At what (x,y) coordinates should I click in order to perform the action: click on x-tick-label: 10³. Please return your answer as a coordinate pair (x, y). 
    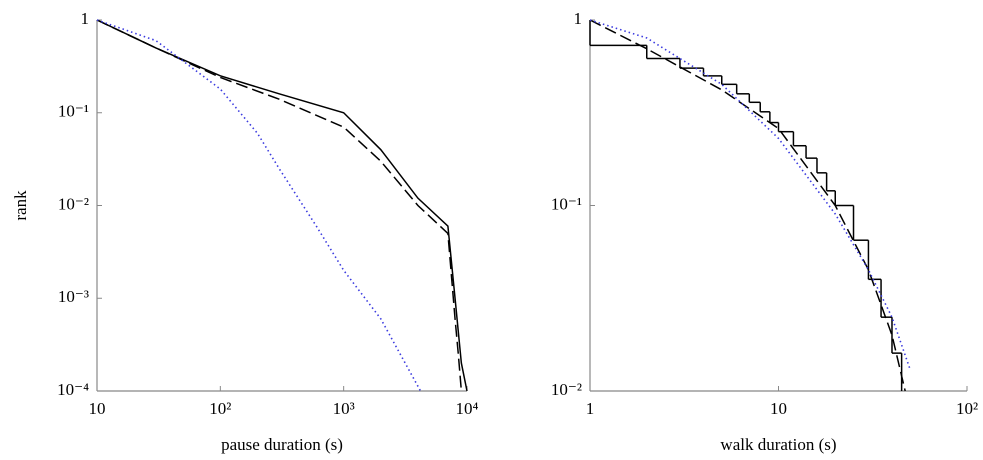
    Looking at the image, I should click on (344, 408).